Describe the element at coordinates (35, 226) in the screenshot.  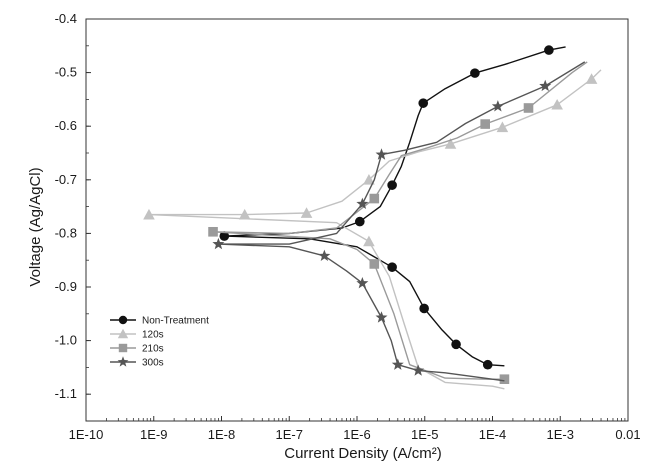
I see `y-axis-title: Voltage (Ag/AgCl)` at that location.